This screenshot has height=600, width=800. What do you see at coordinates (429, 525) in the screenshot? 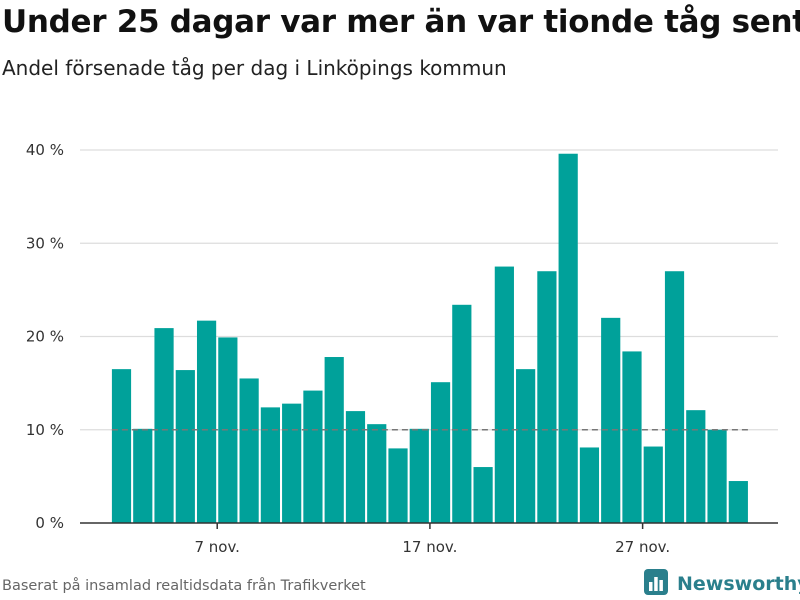
I see `x-axis` at bounding box center [429, 525].